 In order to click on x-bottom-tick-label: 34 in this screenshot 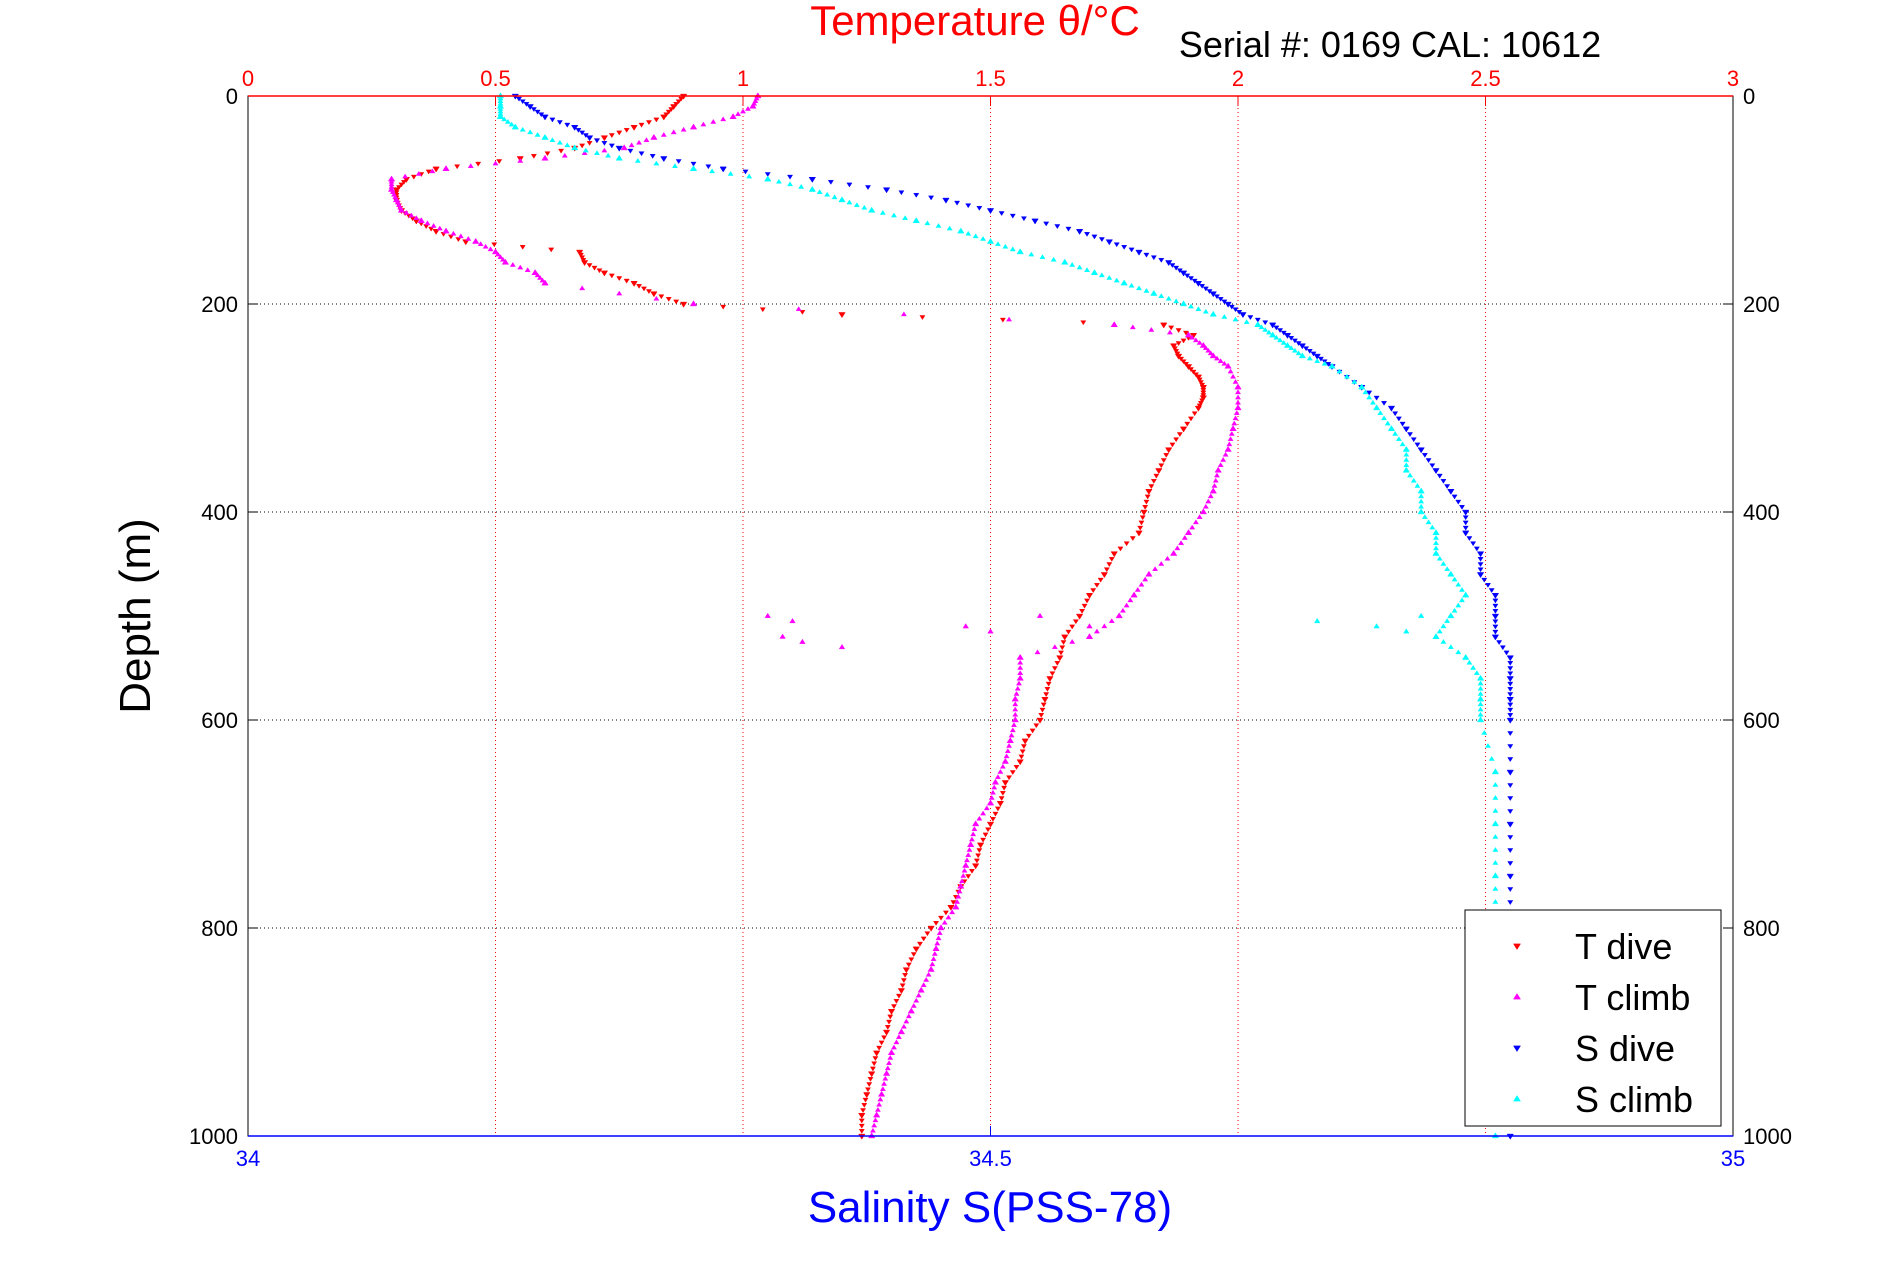, I will do `click(248, 1158)`.